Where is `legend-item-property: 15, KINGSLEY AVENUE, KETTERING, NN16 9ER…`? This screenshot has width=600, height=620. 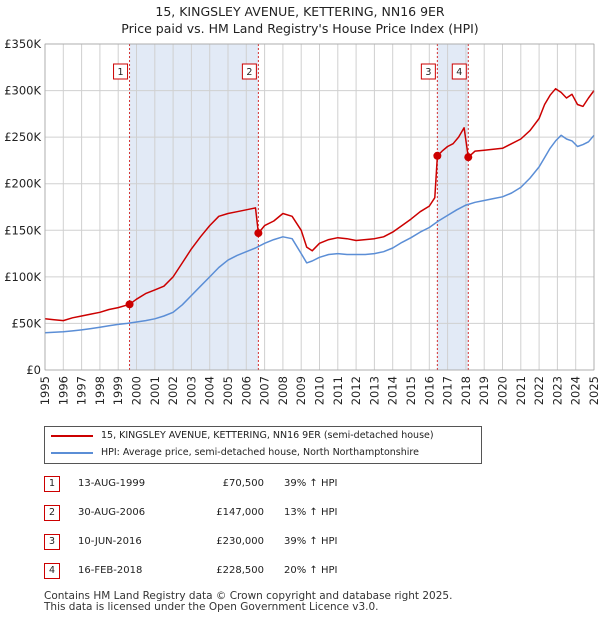 legend-item-property: 15, KINGSLEY AVENUE, KETTERING, NN16 9ER… is located at coordinates (242, 436).